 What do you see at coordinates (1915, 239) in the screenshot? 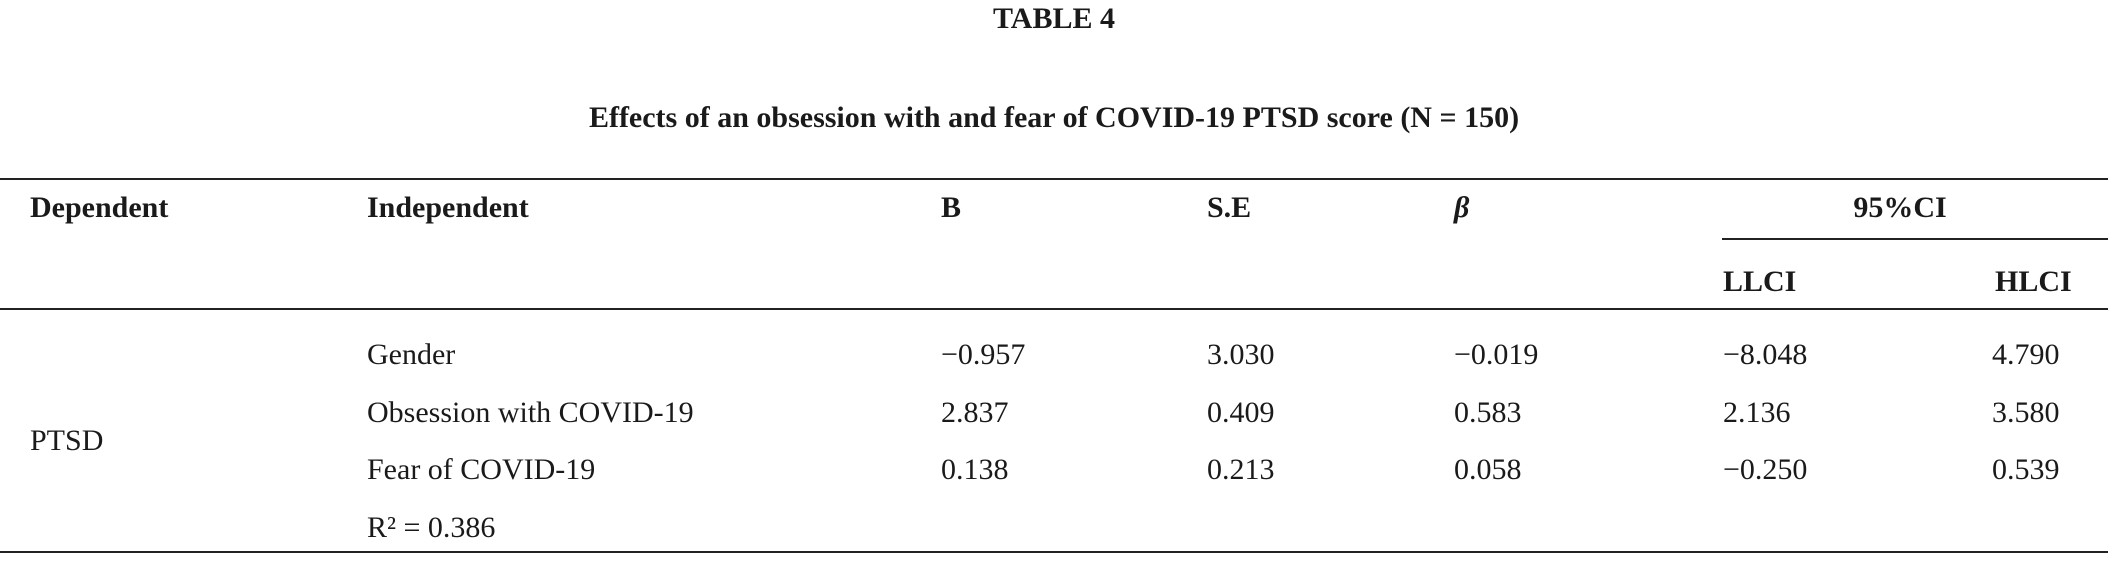
I see `ci-rule` at bounding box center [1915, 239].